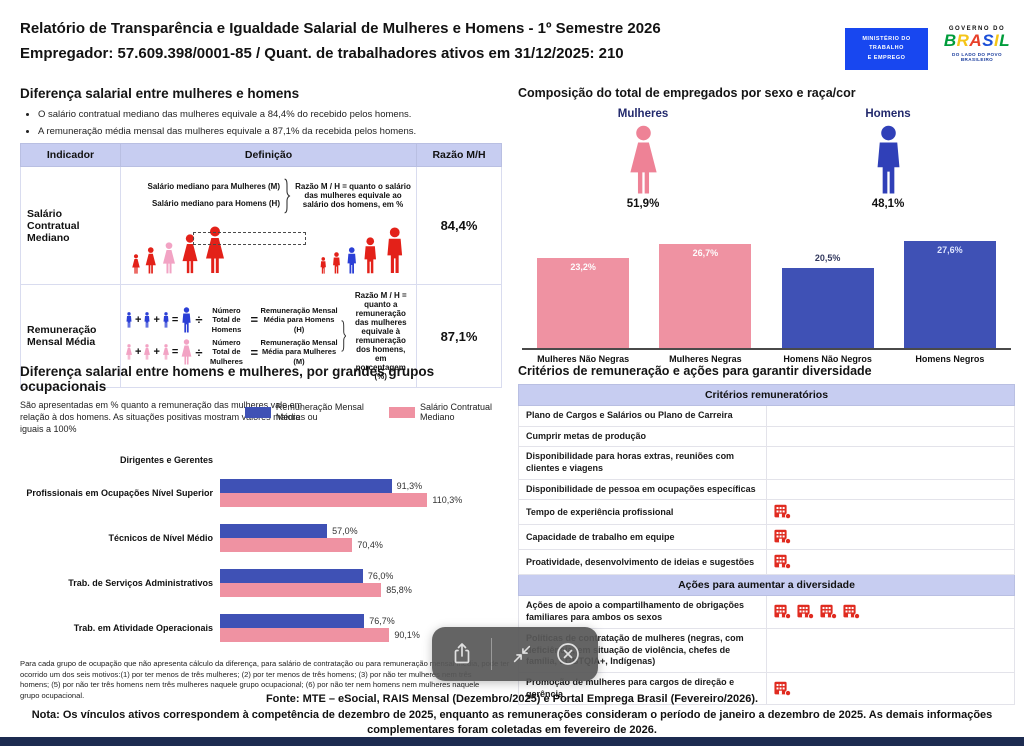  Describe the element at coordinates (380, 576) in the screenshot. I see `bar-value-label: 76,0%` at that location.